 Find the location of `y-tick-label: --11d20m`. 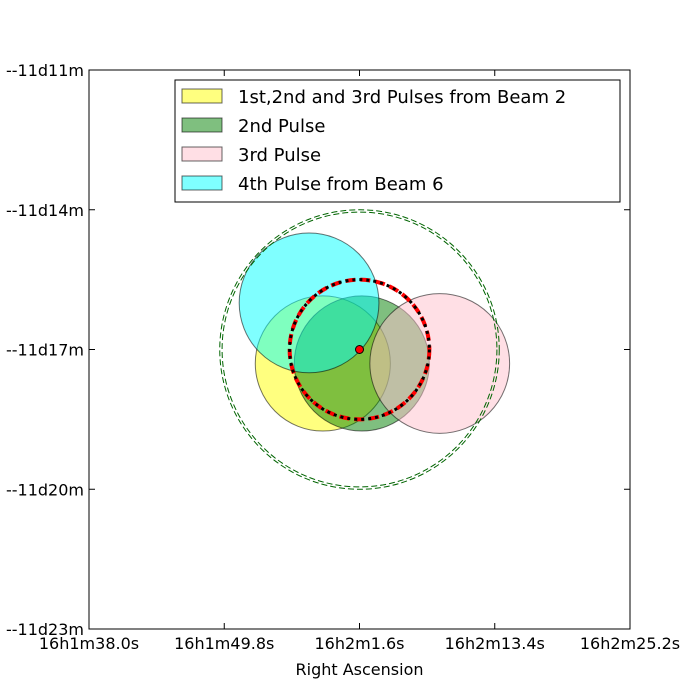

y-tick-label: --11d20m is located at coordinates (45, 489).